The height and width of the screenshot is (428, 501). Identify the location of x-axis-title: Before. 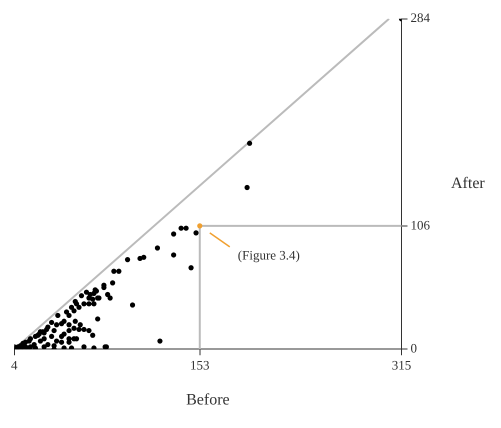
(208, 400).